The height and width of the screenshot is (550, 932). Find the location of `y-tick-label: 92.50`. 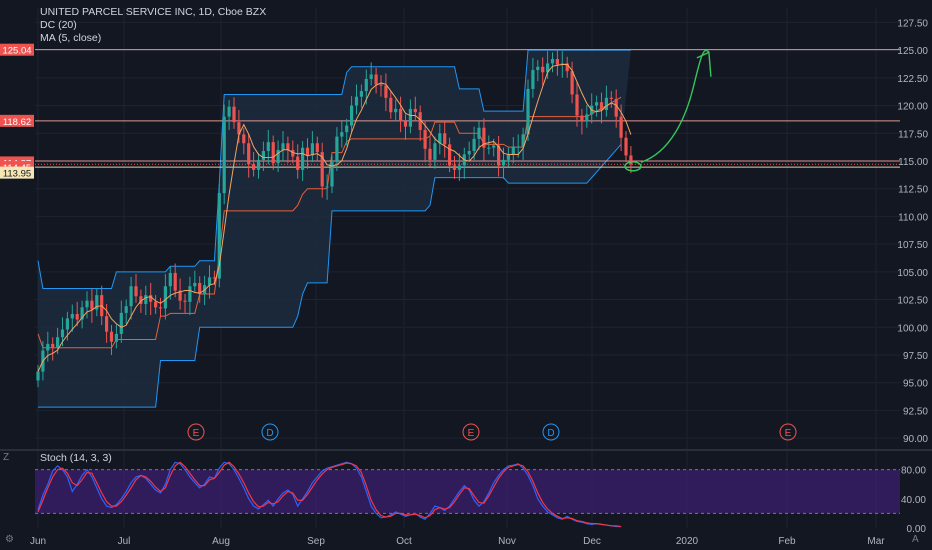

y-tick-label: 92.50 is located at coordinates (915, 411).